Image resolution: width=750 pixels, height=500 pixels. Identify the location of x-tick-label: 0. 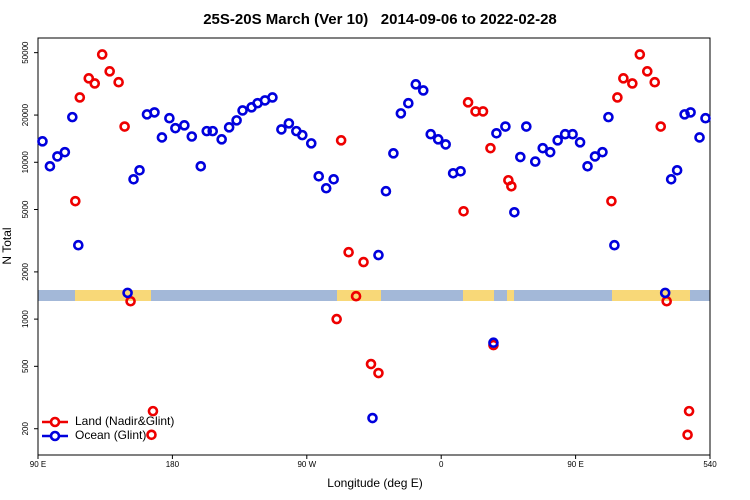
(441, 464).